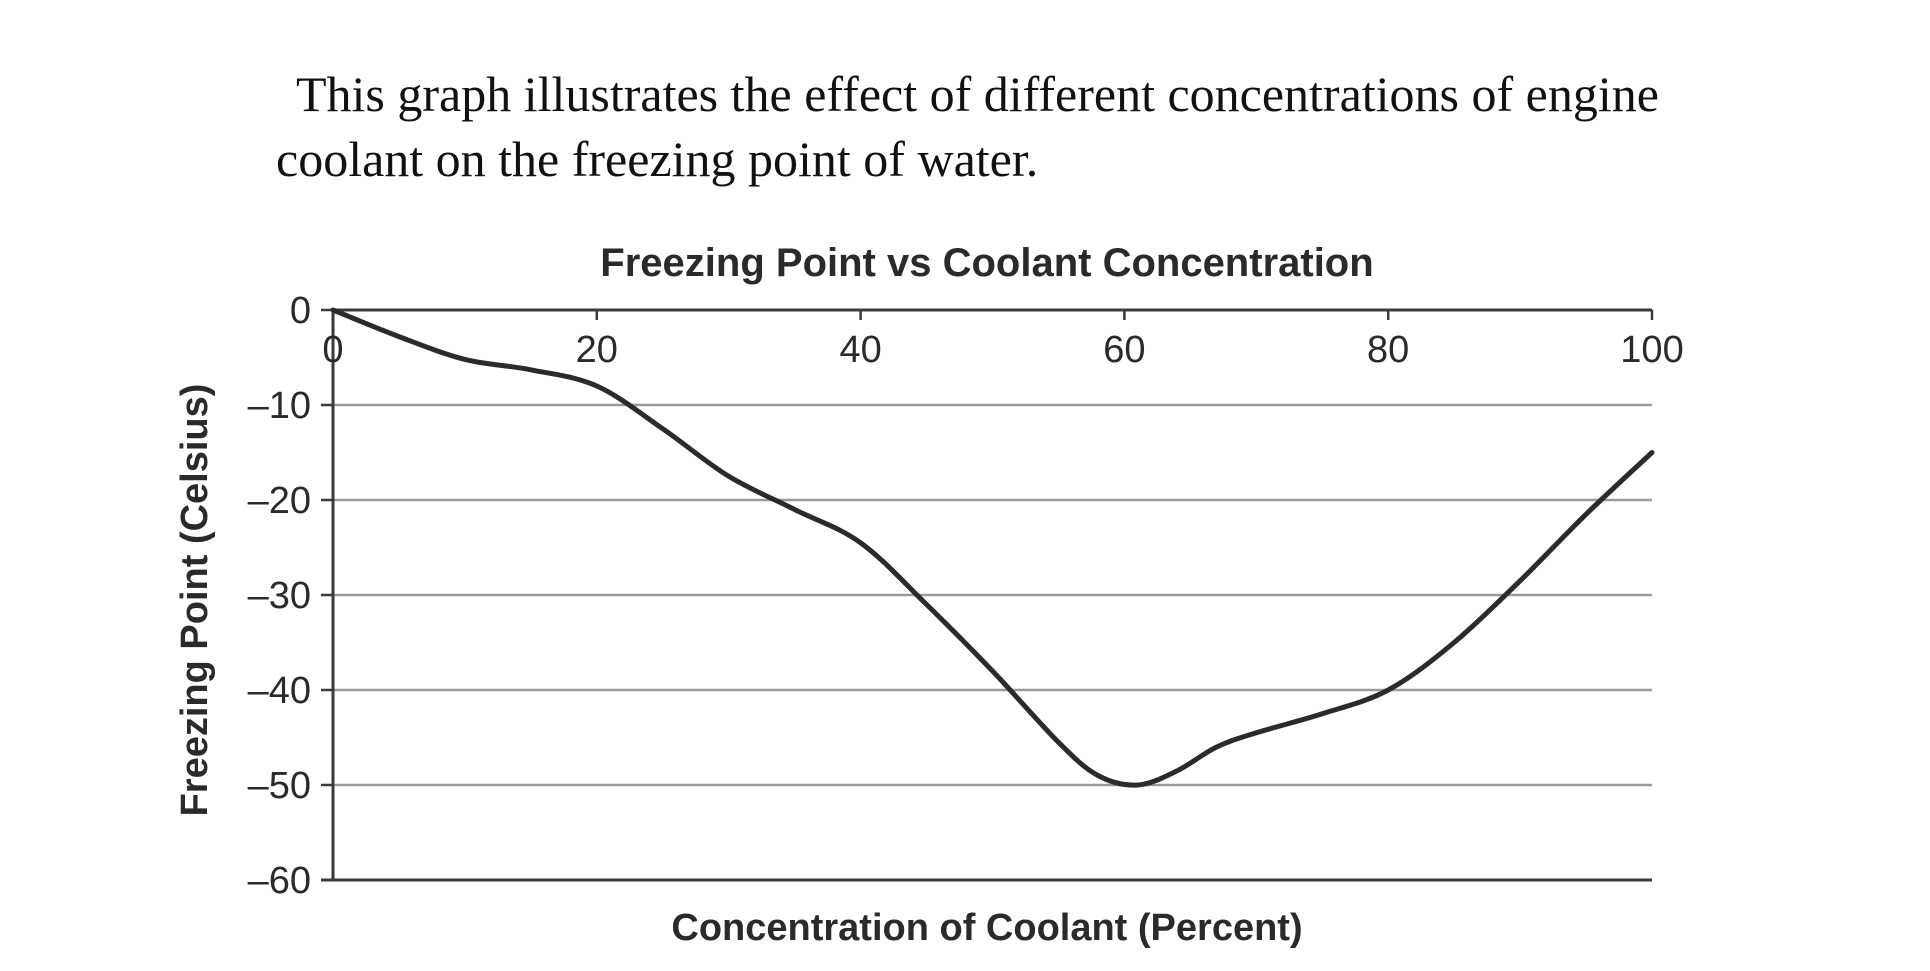 The width and height of the screenshot is (1930, 971). What do you see at coordinates (597, 350) in the screenshot?
I see `x-tick-label-1: 20` at bounding box center [597, 350].